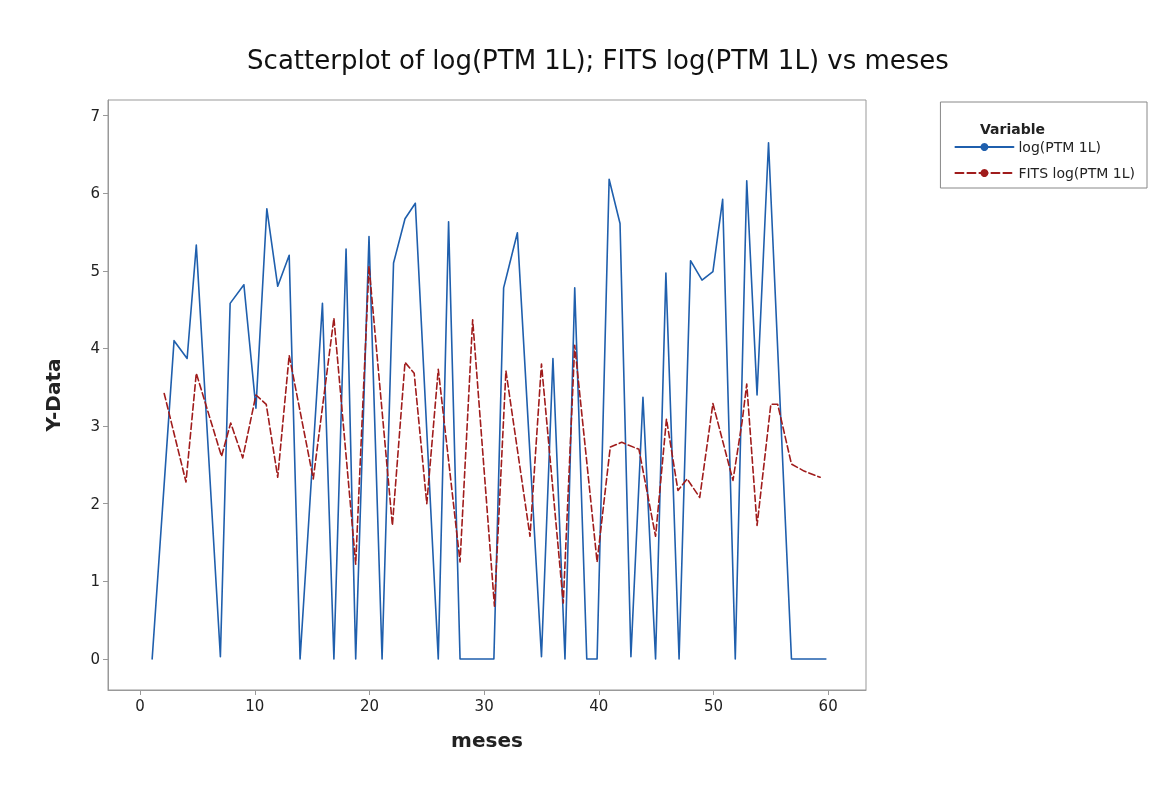  Describe the element at coordinates (598, 60) in the screenshot. I see `chart-title: Scatterplot of log(PTM 1L); FITS log(PTM 1L) vs meses` at that location.